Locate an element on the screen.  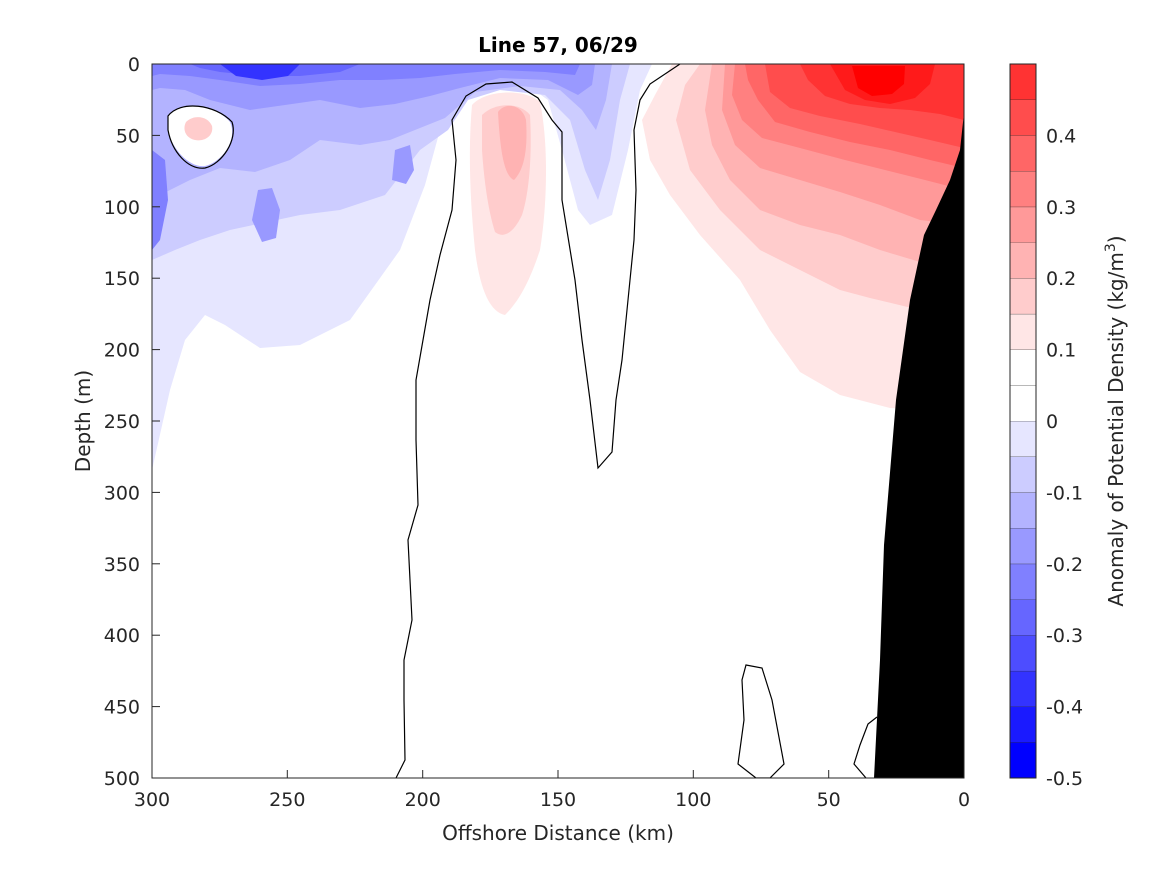
x-tick-label: 50 is located at coordinates (829, 800).